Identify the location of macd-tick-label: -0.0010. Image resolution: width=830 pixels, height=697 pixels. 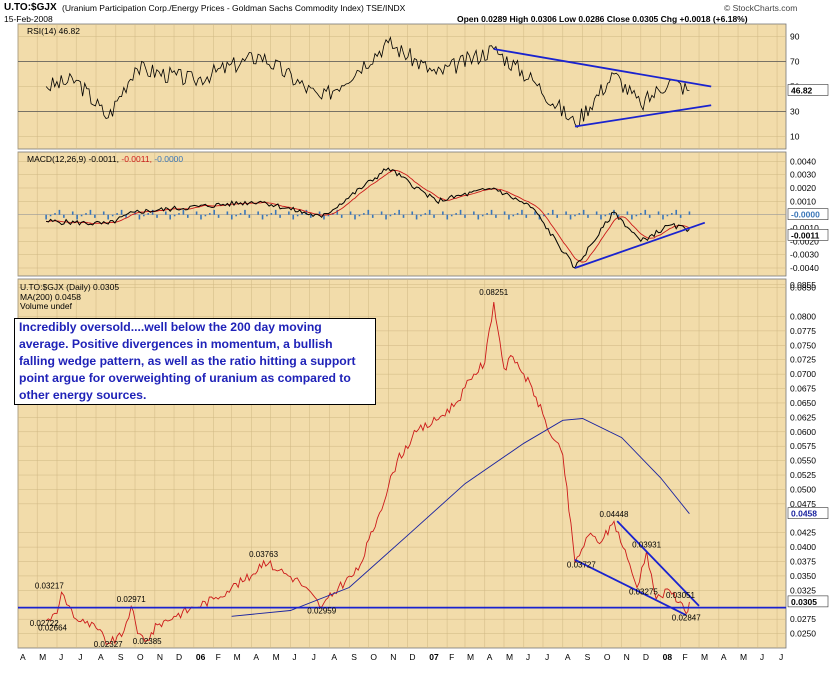
(804, 228).